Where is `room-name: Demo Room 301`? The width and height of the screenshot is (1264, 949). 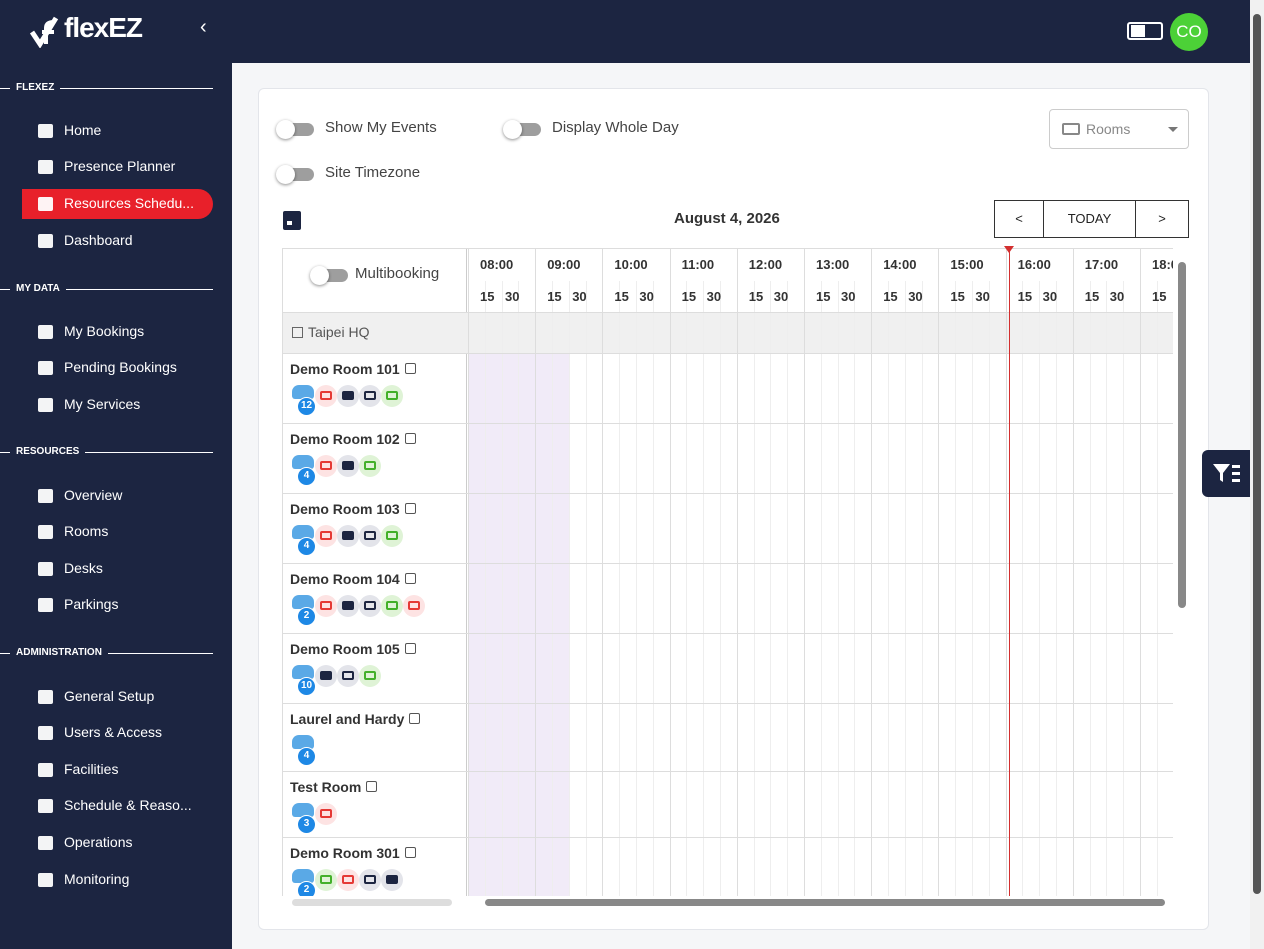
room-name: Demo Room 301 is located at coordinates (345, 853).